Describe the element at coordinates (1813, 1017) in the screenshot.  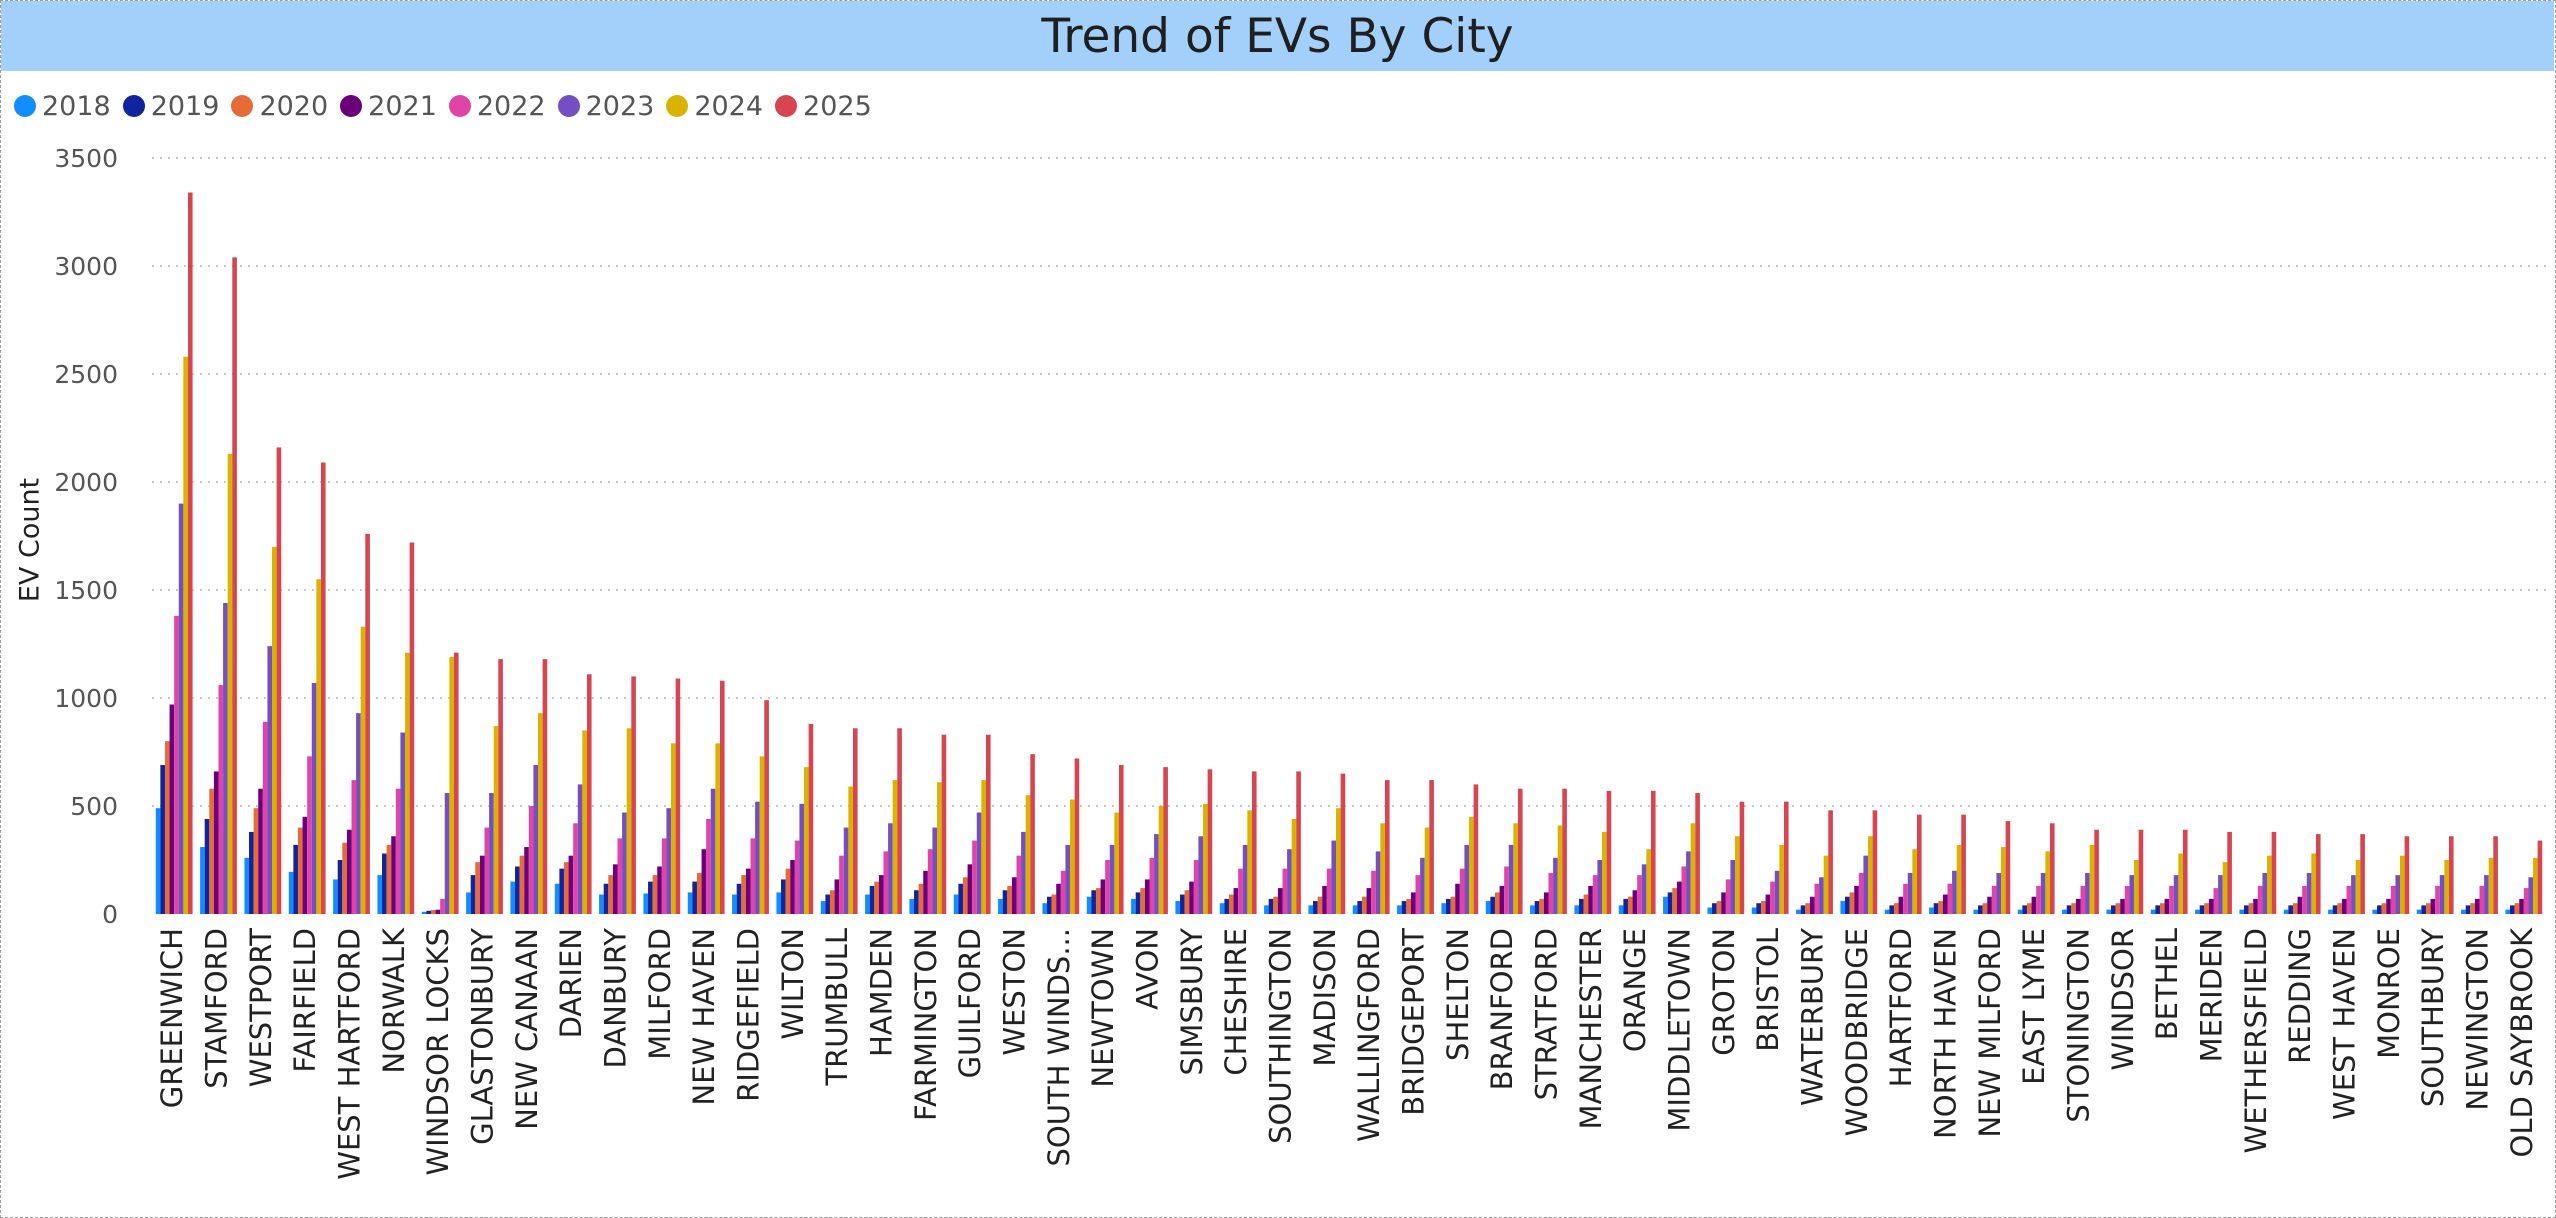
I see `x-tick-label: WATERBURY` at that location.